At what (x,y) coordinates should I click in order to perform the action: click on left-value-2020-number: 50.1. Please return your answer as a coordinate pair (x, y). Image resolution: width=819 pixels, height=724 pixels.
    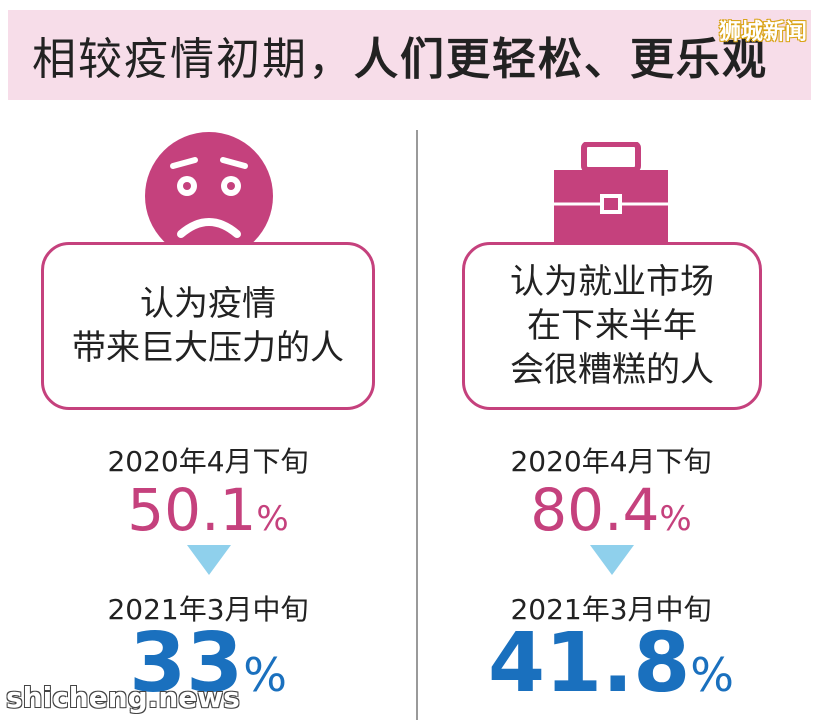
    Looking at the image, I should click on (192, 510).